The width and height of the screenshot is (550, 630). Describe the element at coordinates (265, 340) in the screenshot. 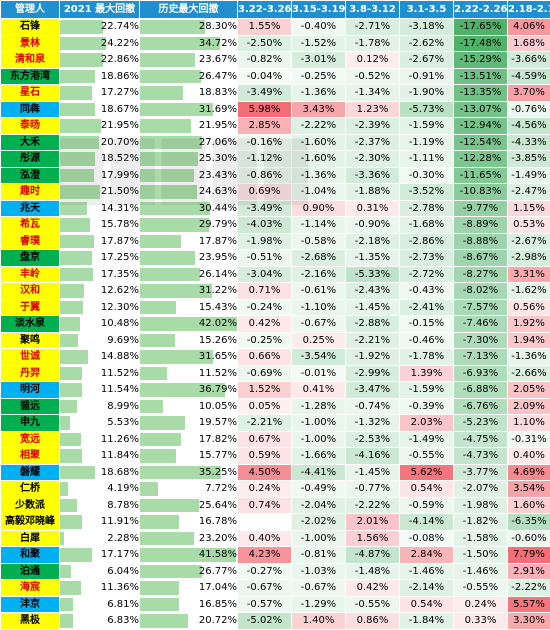

I see `weekly-return-cell: -0.25%` at that location.